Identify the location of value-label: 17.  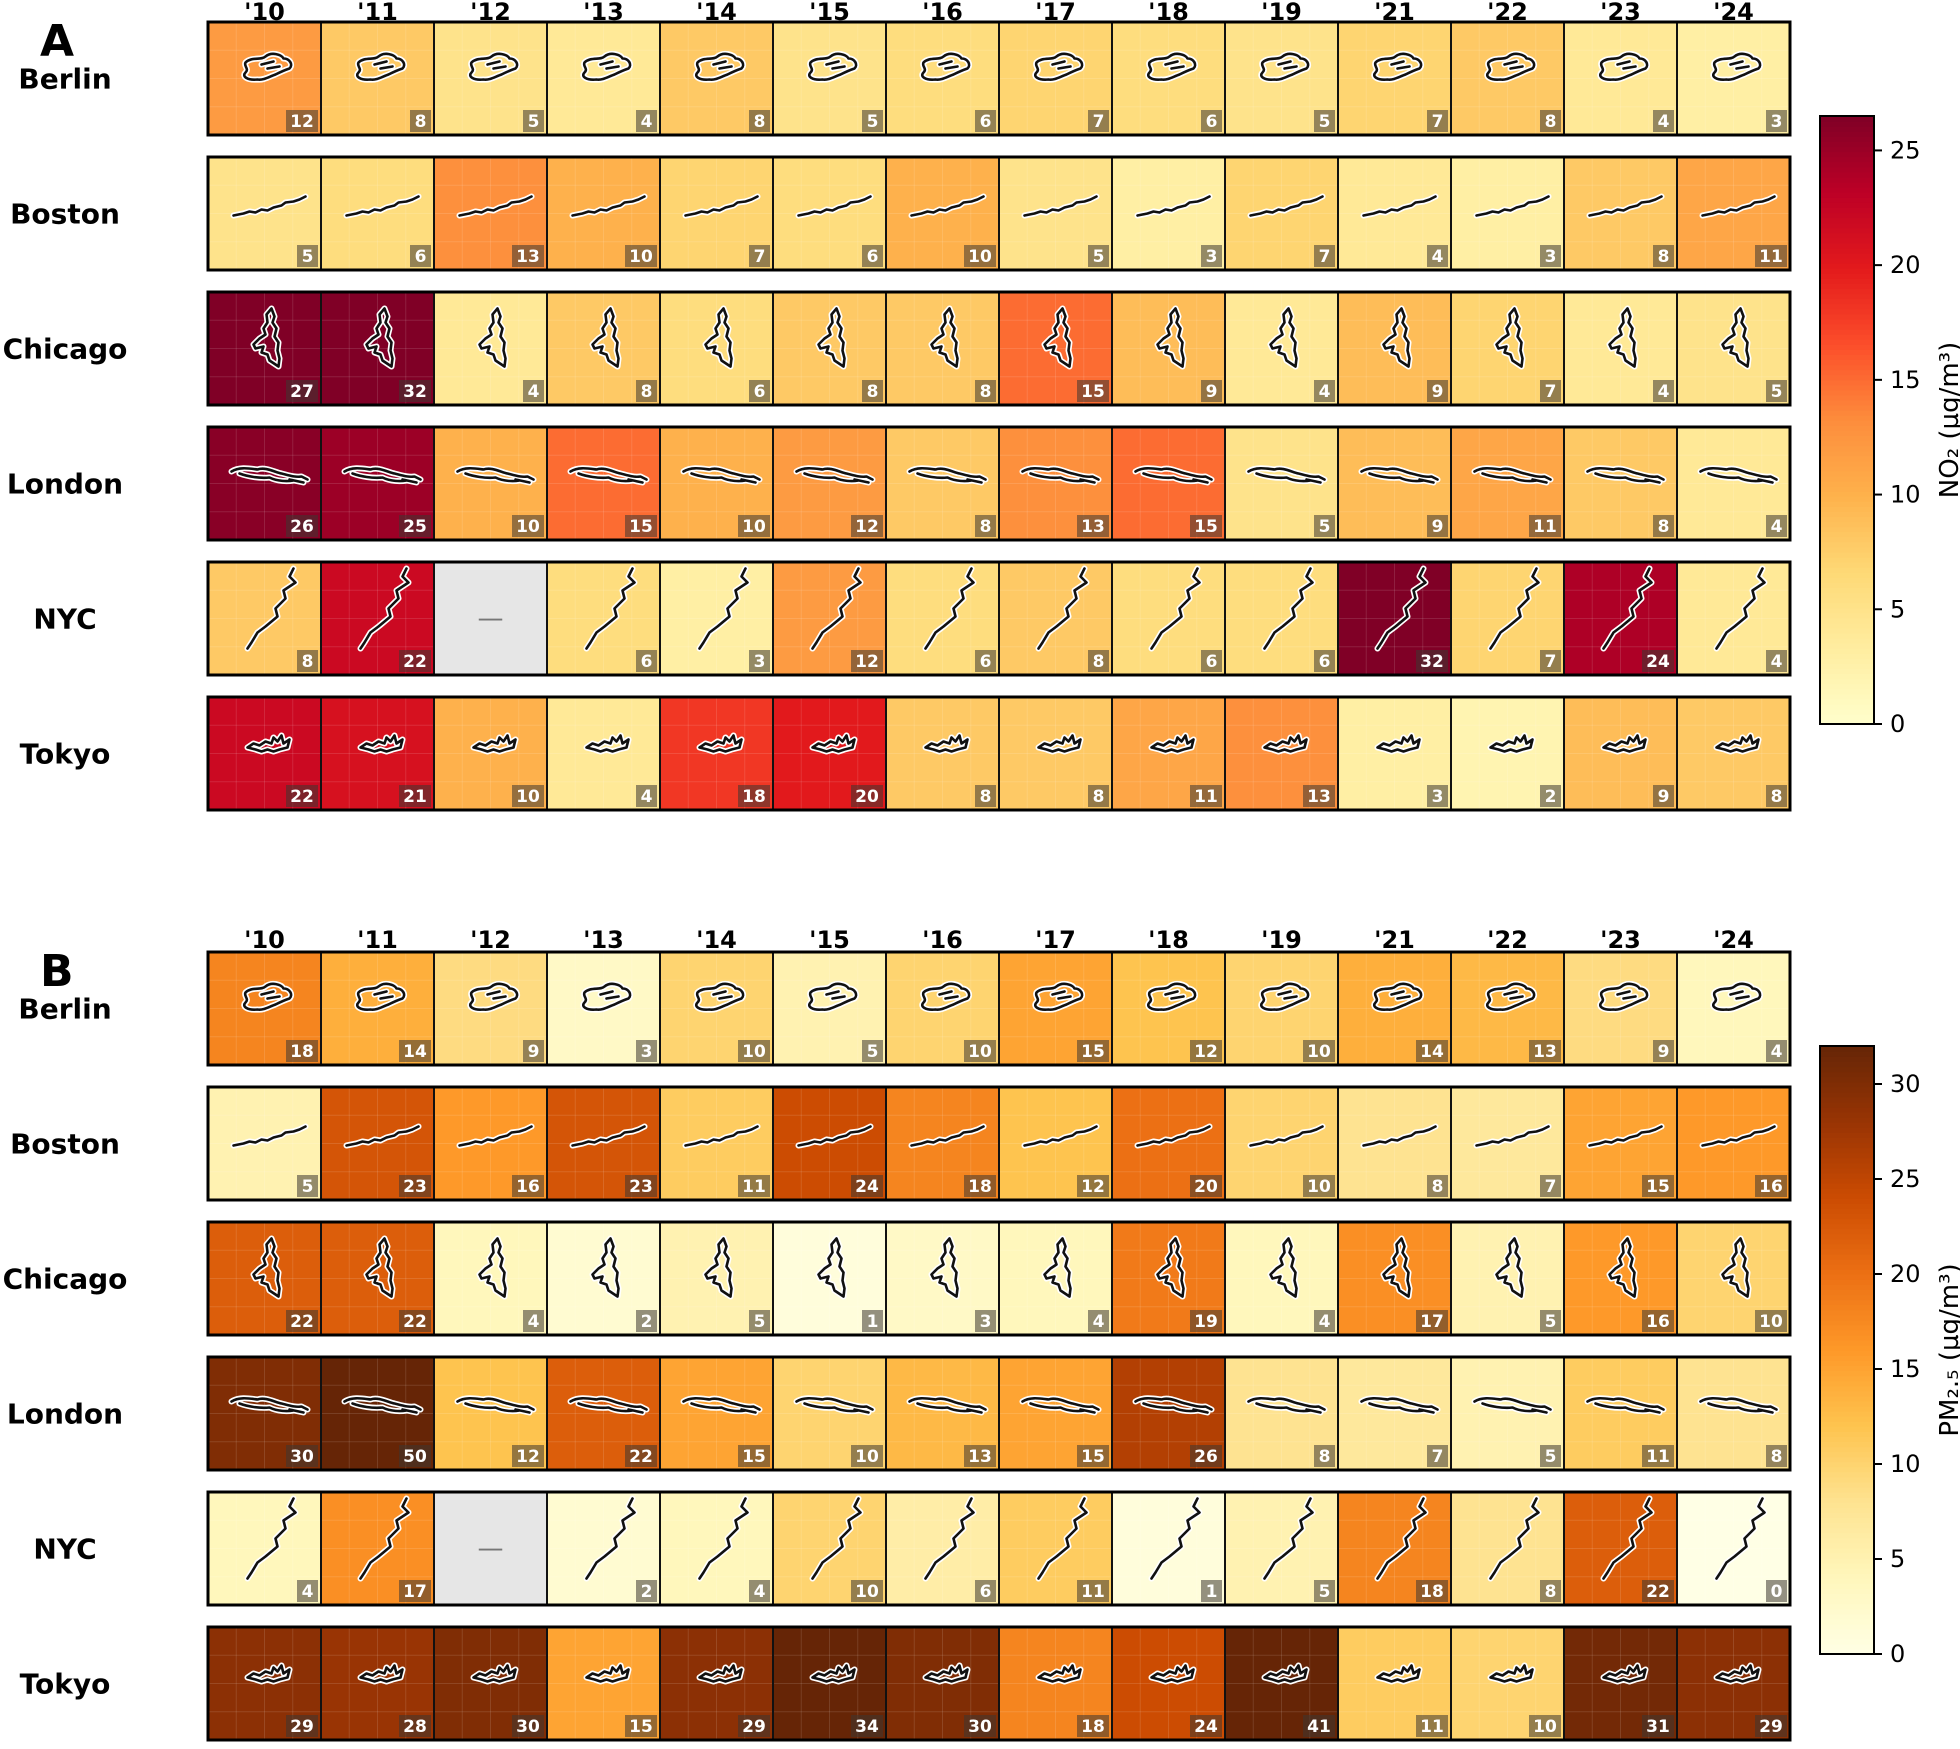
(415, 1592).